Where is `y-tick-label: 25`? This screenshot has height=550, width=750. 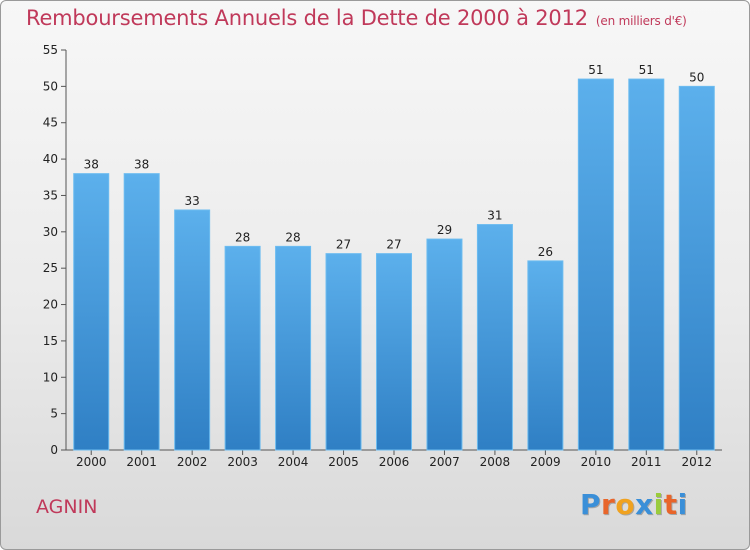 y-tick-label: 25 is located at coordinates (50, 268).